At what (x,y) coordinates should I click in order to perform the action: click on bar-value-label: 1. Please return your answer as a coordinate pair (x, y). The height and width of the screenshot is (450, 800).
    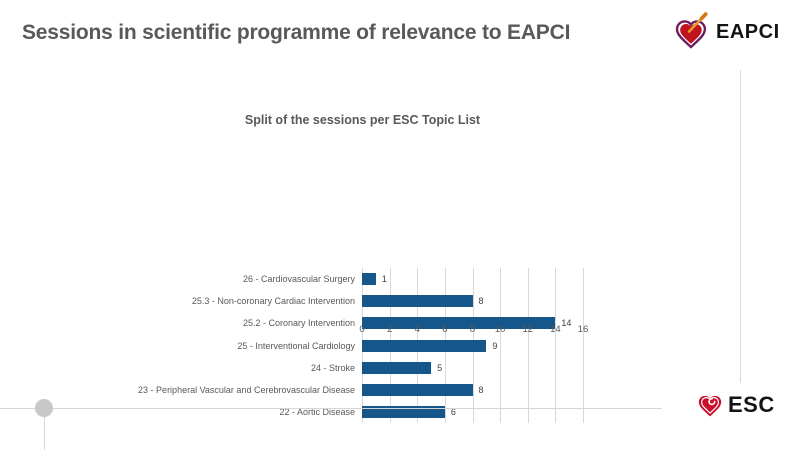
    Looking at the image, I should click on (384, 279).